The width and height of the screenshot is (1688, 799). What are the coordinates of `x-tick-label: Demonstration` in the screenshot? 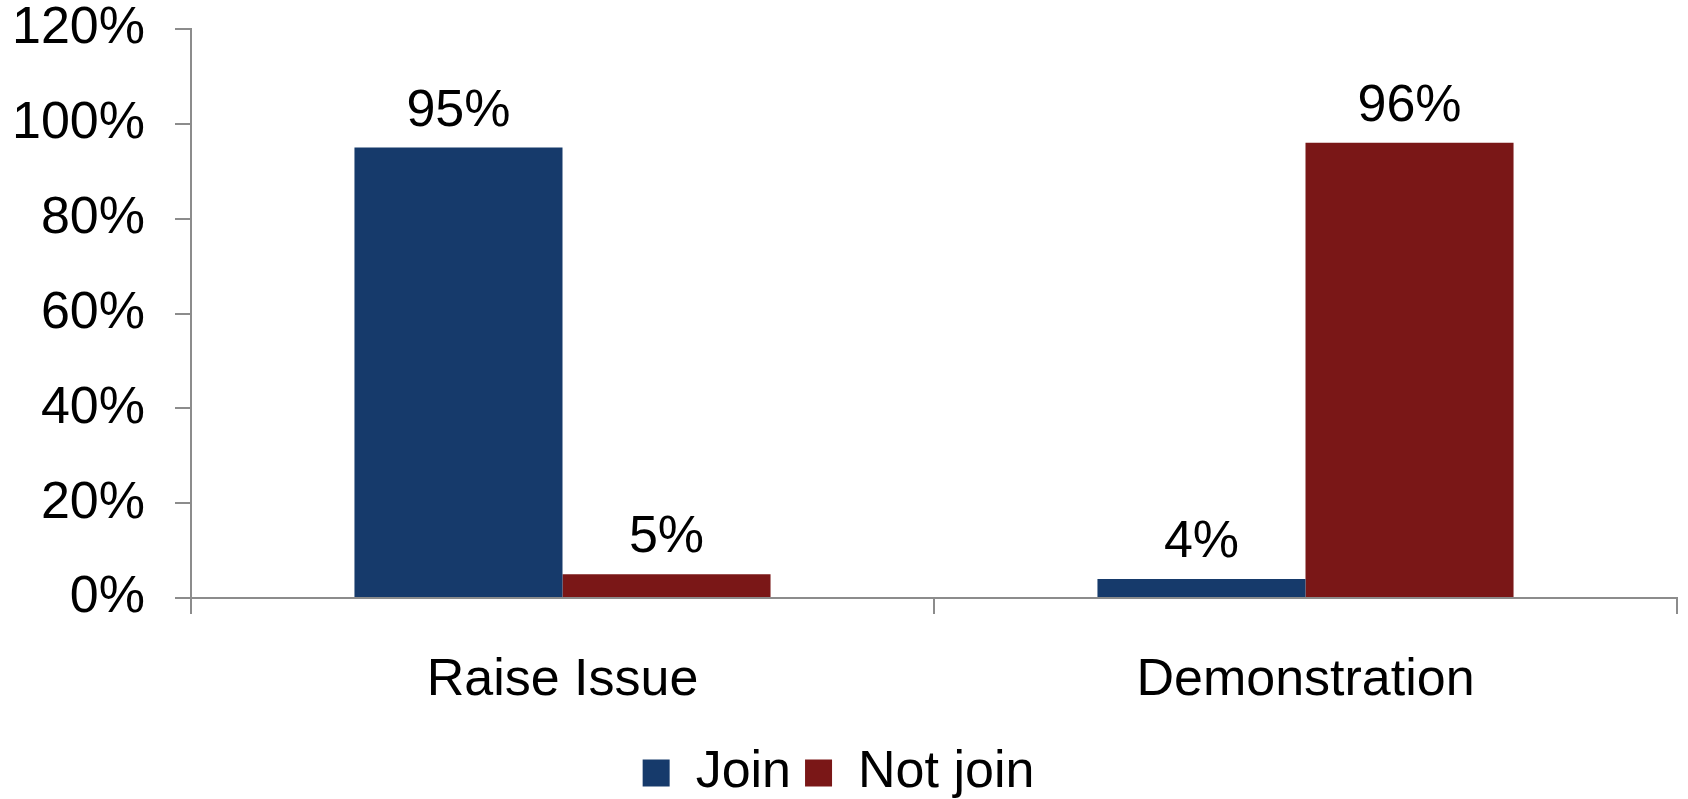 It's located at (1305, 676).